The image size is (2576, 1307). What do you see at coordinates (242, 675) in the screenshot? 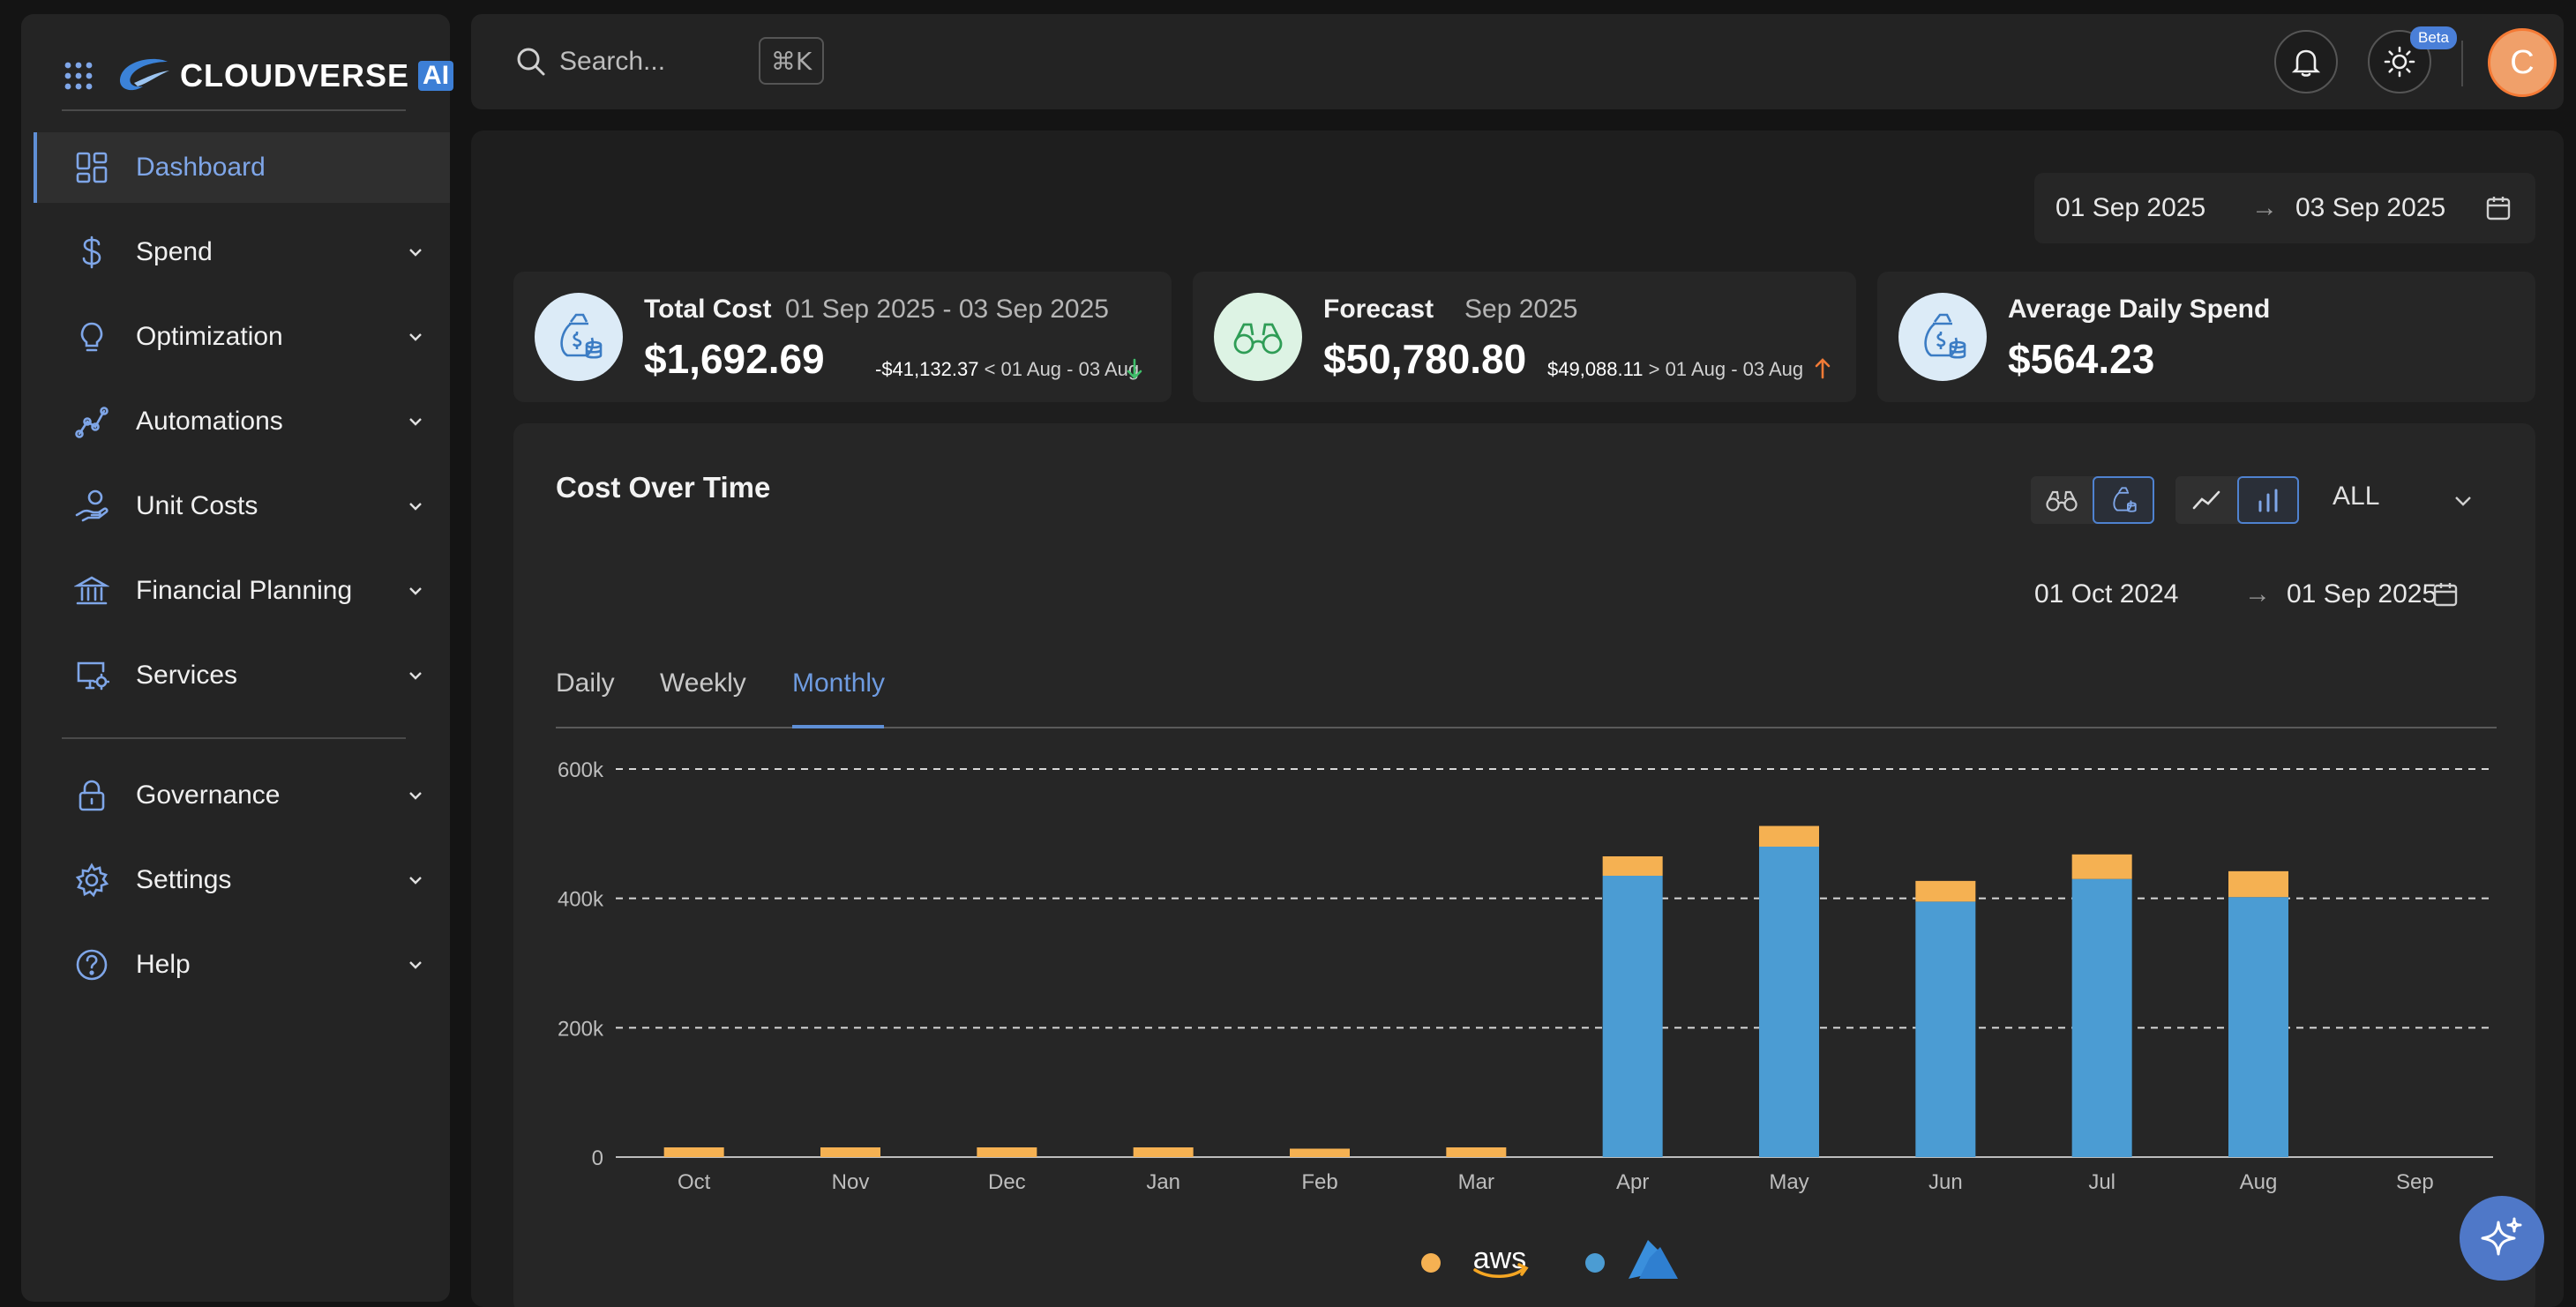
I see `sidebar-item-services: Services` at bounding box center [242, 675].